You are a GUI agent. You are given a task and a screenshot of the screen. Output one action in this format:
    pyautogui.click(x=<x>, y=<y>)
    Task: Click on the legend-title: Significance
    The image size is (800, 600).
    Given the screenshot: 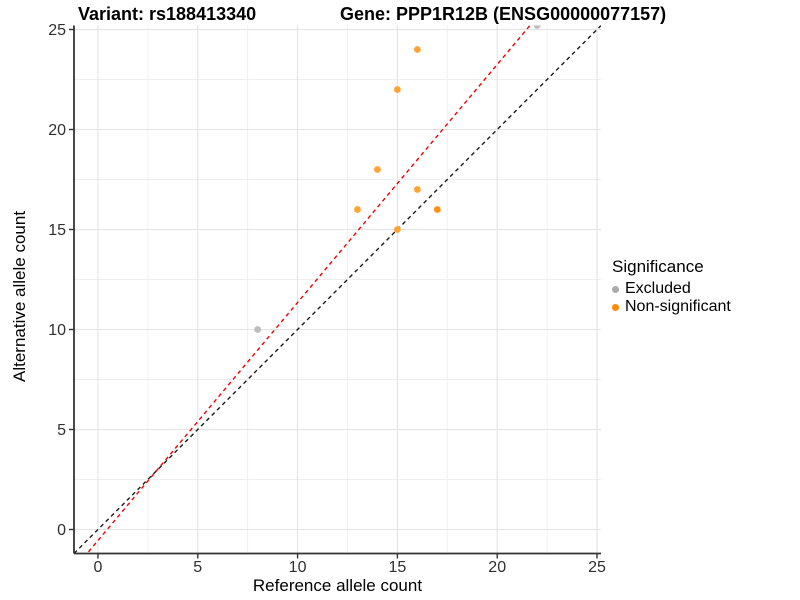 What is the action you would take?
    pyautogui.click(x=658, y=266)
    